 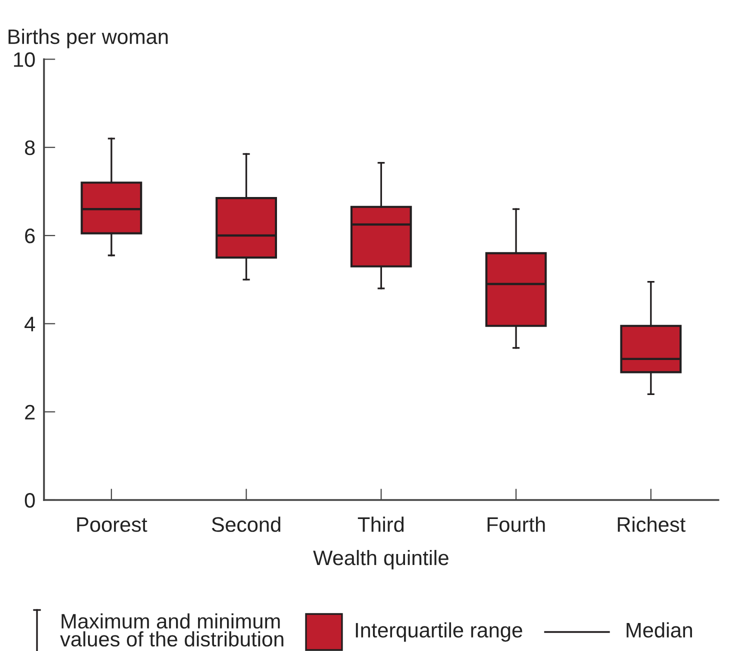 What do you see at coordinates (30, 324) in the screenshot?
I see `y-tick-label: 4` at bounding box center [30, 324].